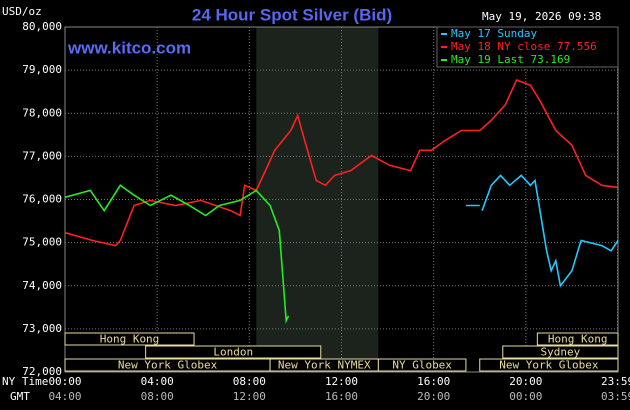  What do you see at coordinates (129, 47) in the screenshot?
I see `watermark: www.kitco.com` at bounding box center [129, 47].